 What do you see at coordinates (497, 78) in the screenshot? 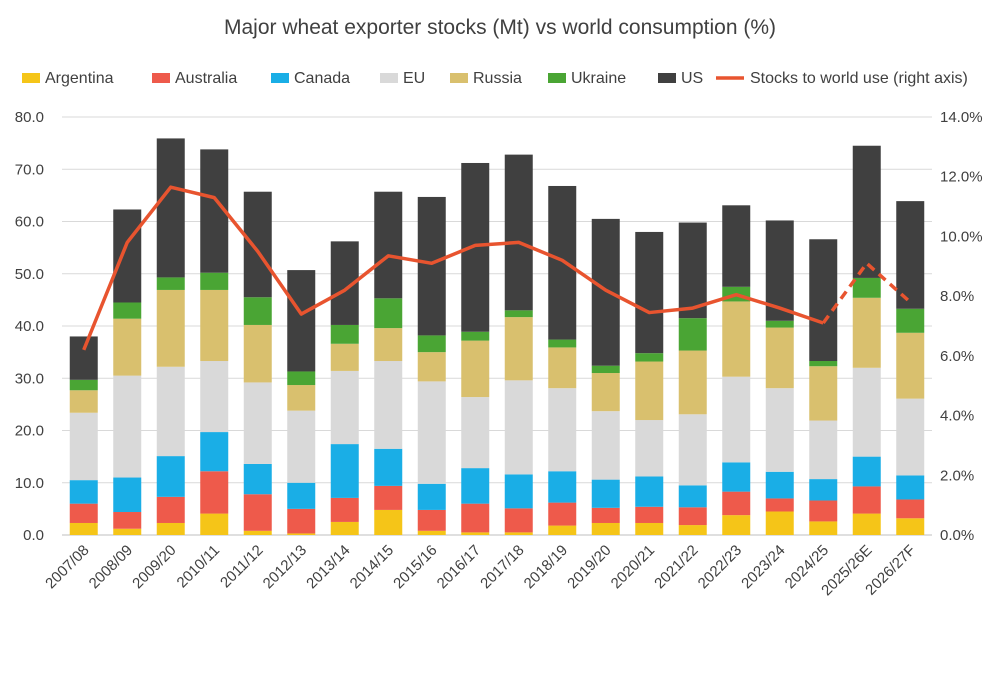
I see `legend-label: Russia` at bounding box center [497, 78].